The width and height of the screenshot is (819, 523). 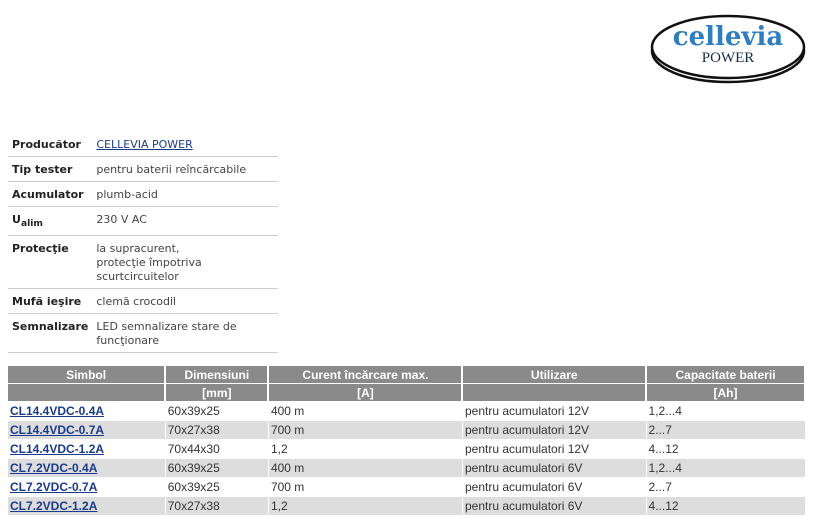 What do you see at coordinates (217, 392) in the screenshot?
I see `column-unit: [mm]` at bounding box center [217, 392].